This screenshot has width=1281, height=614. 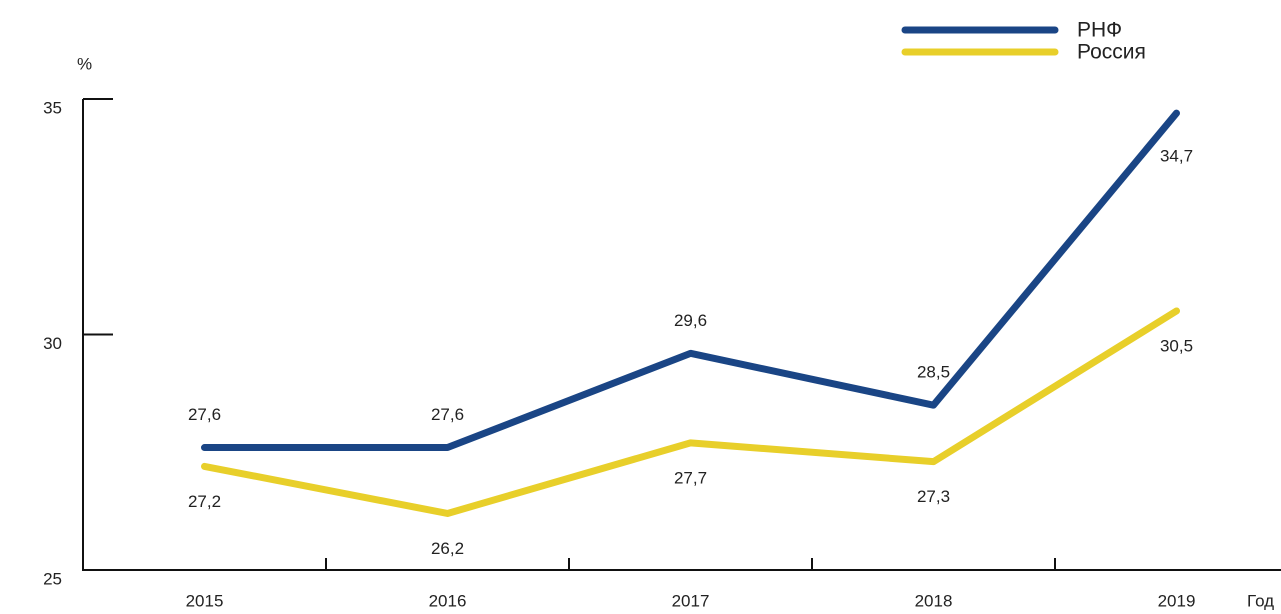 I want to click on x-axis-label: Год, so click(x=1260, y=600).